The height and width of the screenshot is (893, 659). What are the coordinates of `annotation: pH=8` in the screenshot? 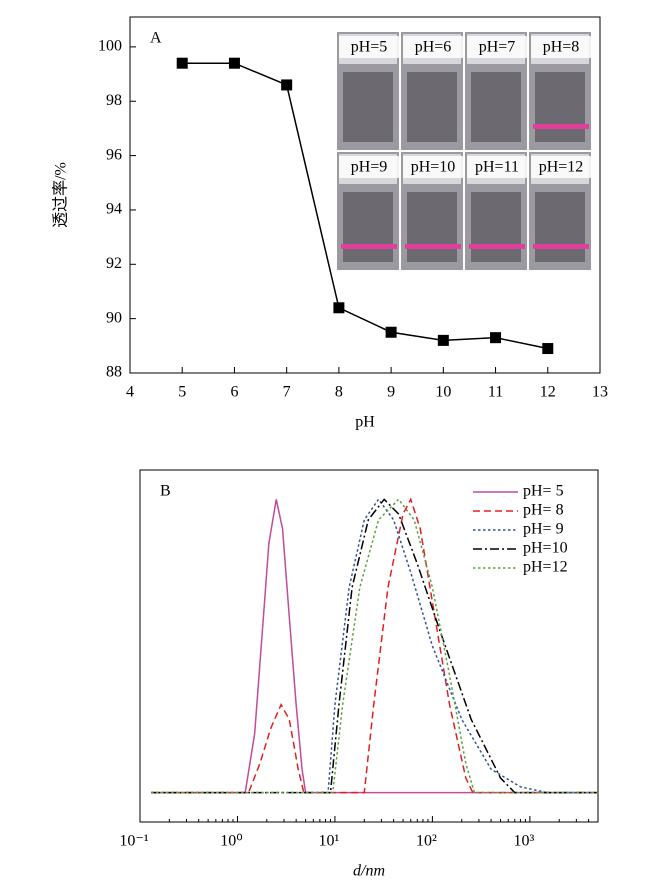 It's located at (561, 47).